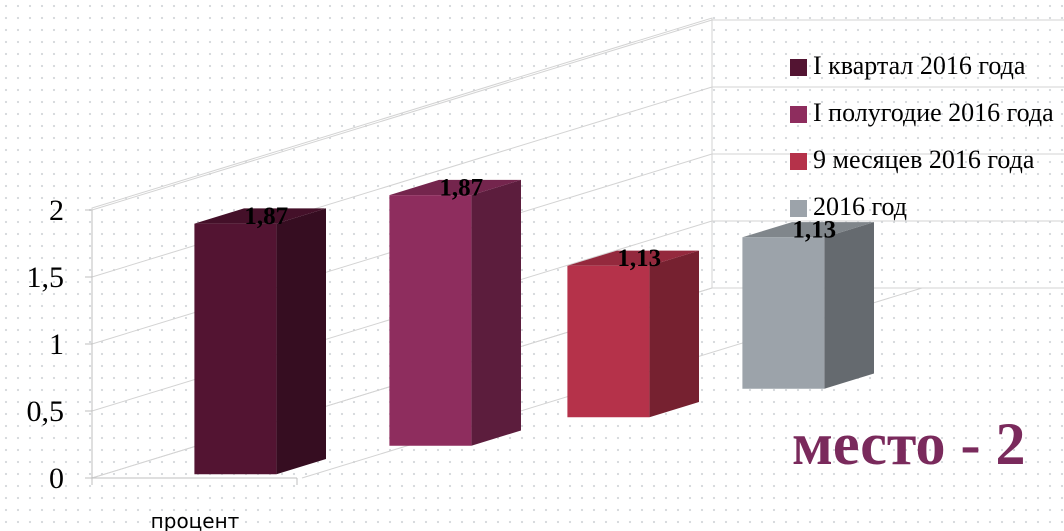 Image resolution: width=1064 pixels, height=531 pixels. Describe the element at coordinates (860, 206) in the screenshot. I see `legend-label-year: 2016 год` at that location.